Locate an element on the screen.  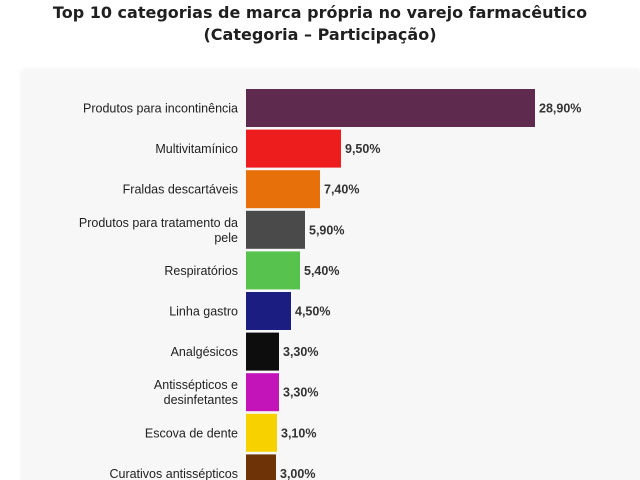
category-label-line: Linha gastro is located at coordinates (203, 312).